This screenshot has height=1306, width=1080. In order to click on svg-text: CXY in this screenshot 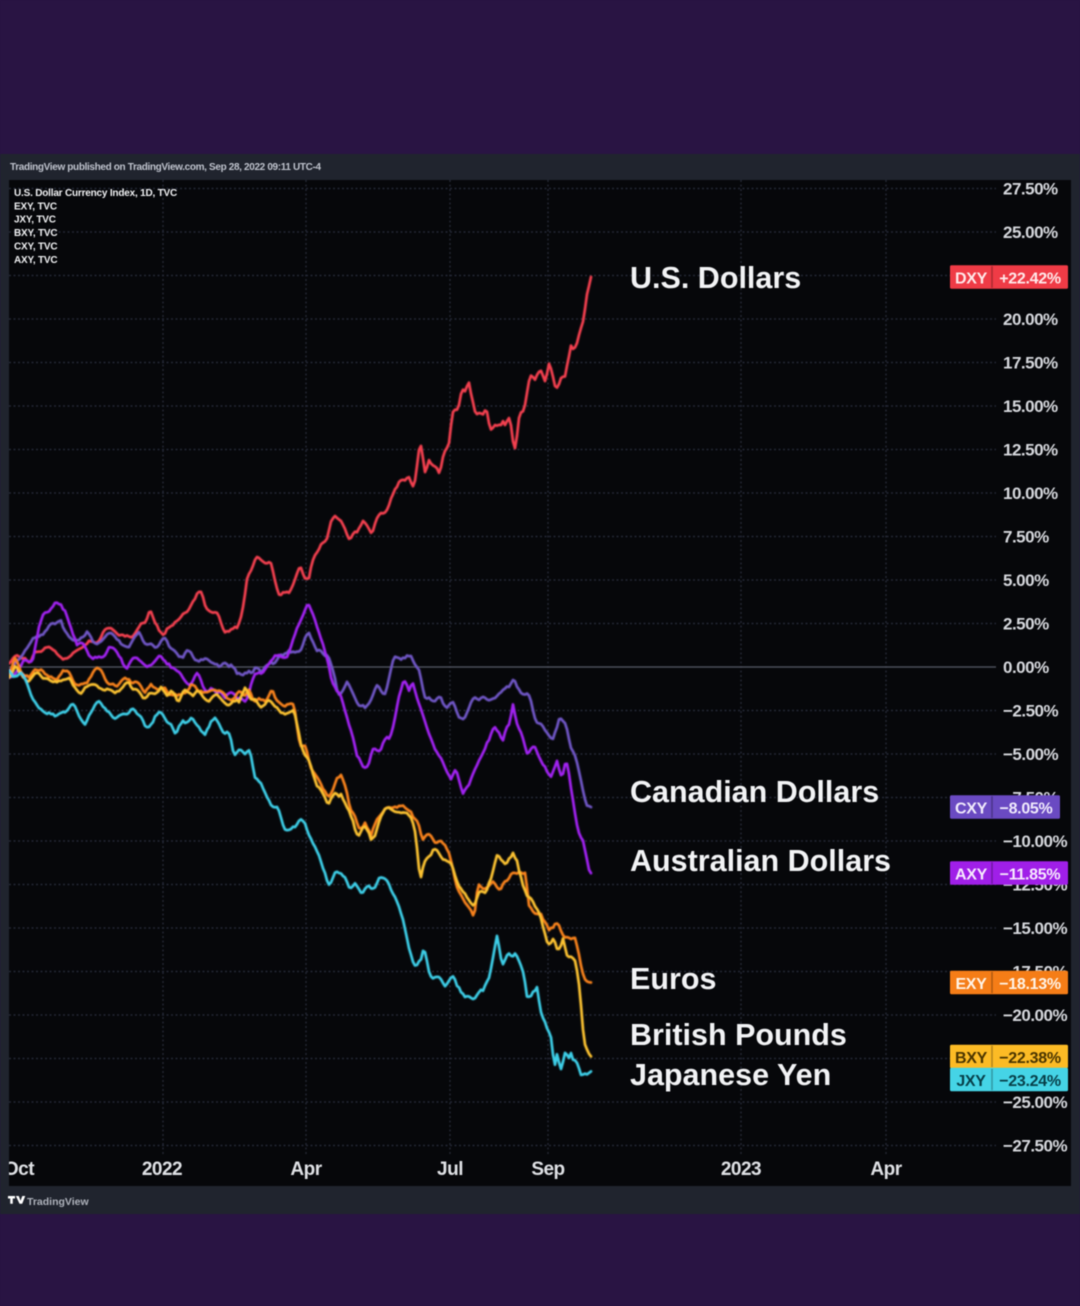, I will do `click(971, 809)`.